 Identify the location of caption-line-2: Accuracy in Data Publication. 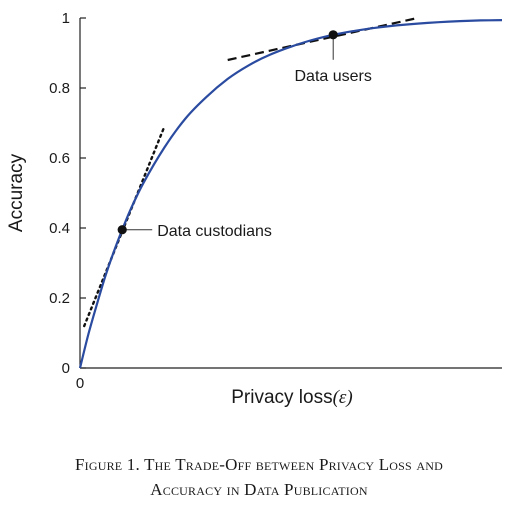
(259, 489).